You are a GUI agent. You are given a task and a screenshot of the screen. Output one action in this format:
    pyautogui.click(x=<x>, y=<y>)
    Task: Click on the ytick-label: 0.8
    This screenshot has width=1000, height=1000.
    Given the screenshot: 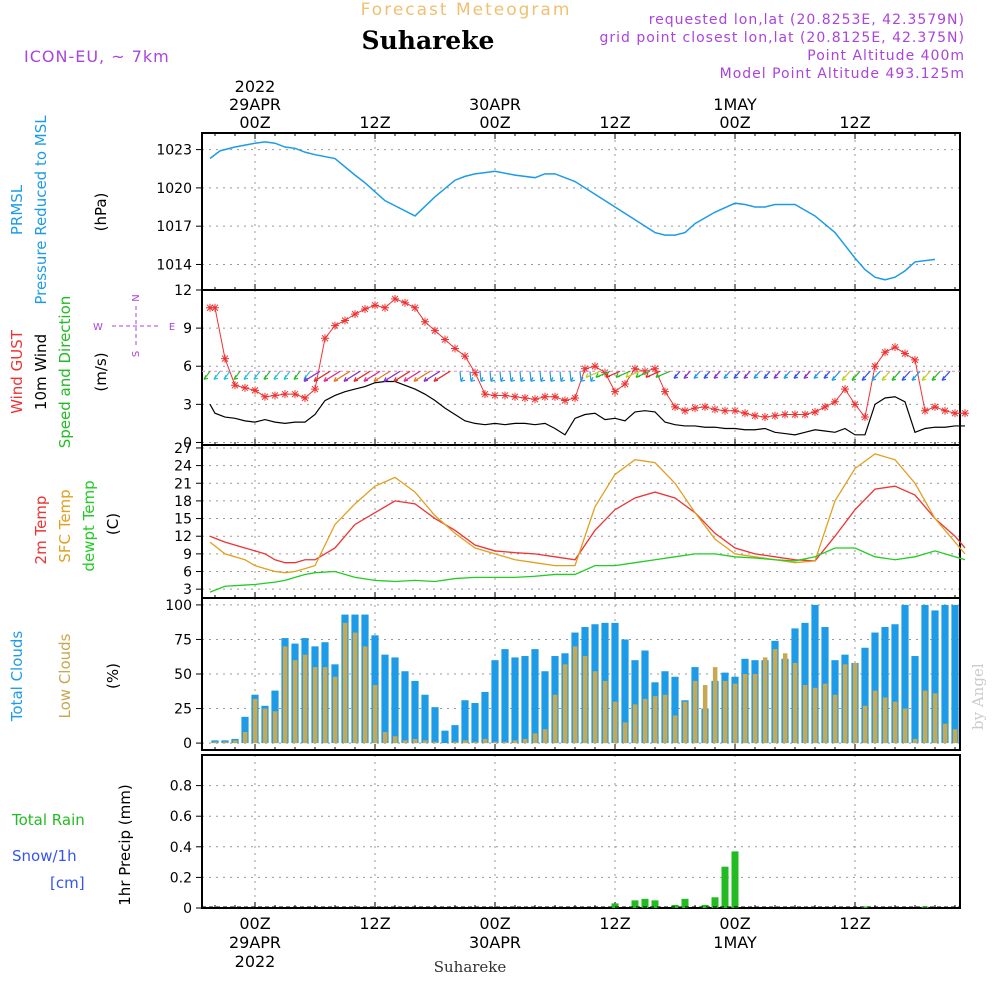 What is the action you would take?
    pyautogui.click(x=181, y=787)
    